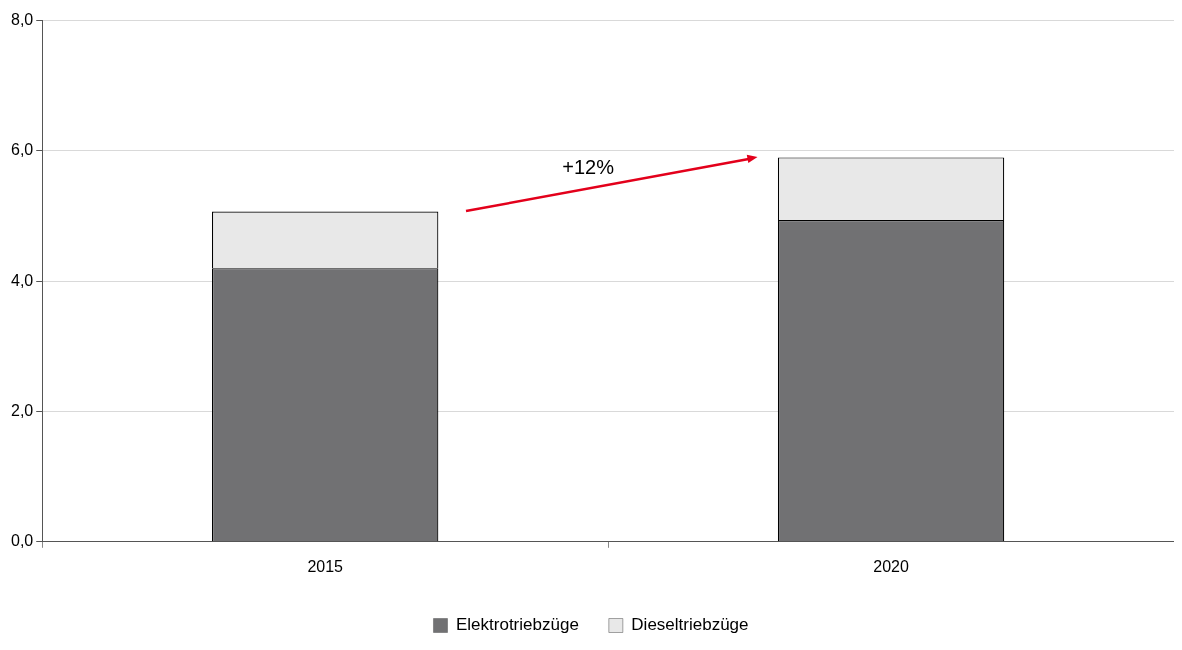 The height and width of the screenshot is (650, 1182). I want to click on y-tick-label: 2,0, so click(22, 410).